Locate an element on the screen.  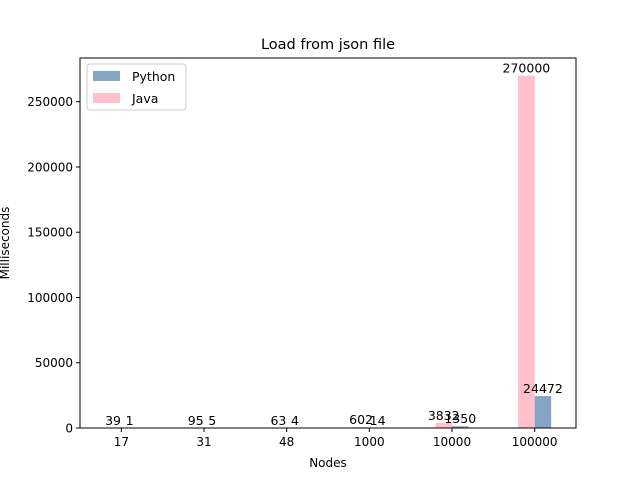
bar-value-label-java-1000: 602 is located at coordinates (361, 419).